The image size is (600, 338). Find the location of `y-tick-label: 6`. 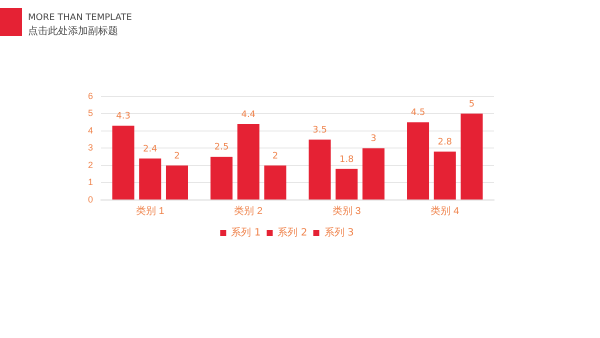

y-tick-label: 6 is located at coordinates (91, 95).